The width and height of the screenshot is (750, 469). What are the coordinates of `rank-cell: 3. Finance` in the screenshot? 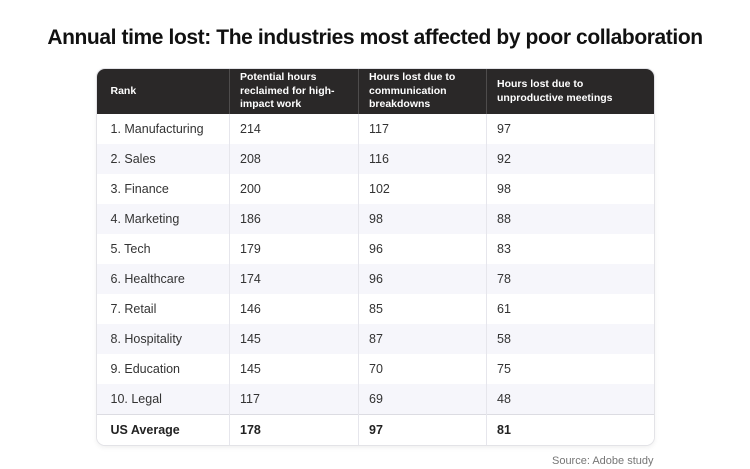 It's located at (163, 189).